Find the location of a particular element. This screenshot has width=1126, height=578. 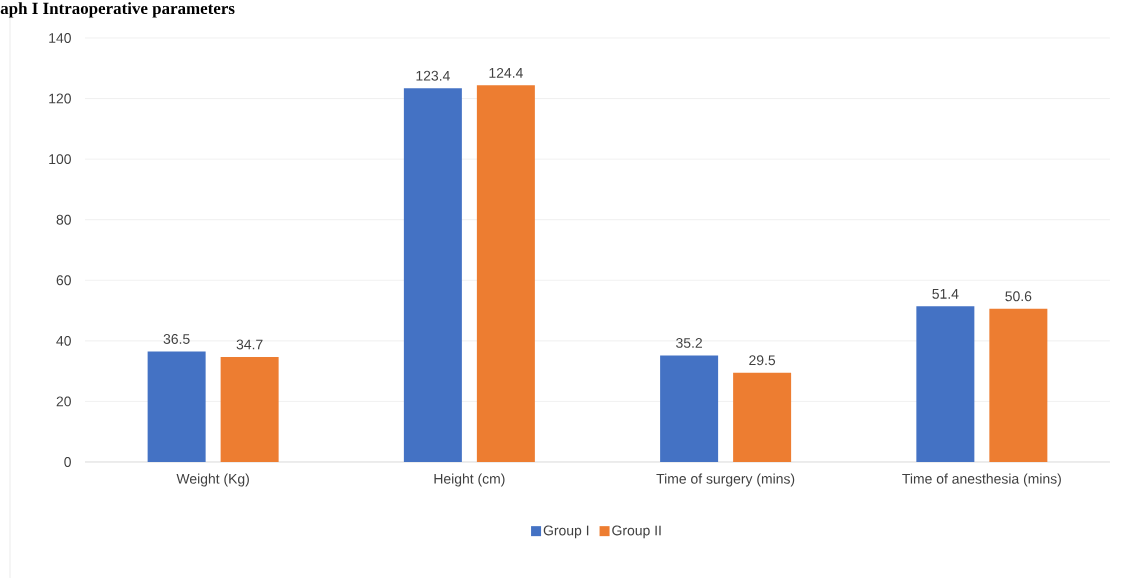

x-tick-label: Weight (Kg) is located at coordinates (212, 480).